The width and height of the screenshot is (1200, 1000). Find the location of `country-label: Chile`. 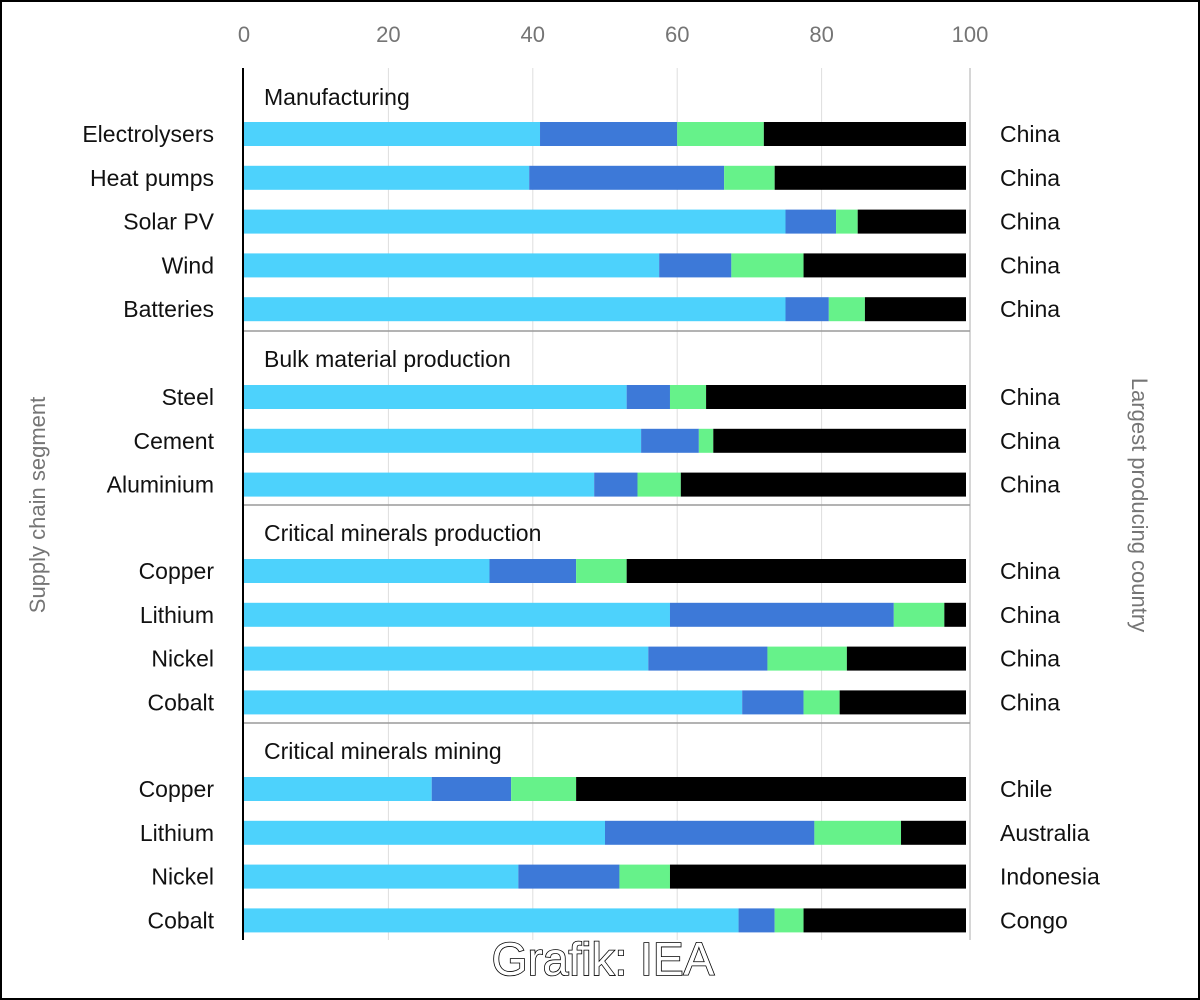

country-label: Chile is located at coordinates (1026, 789).